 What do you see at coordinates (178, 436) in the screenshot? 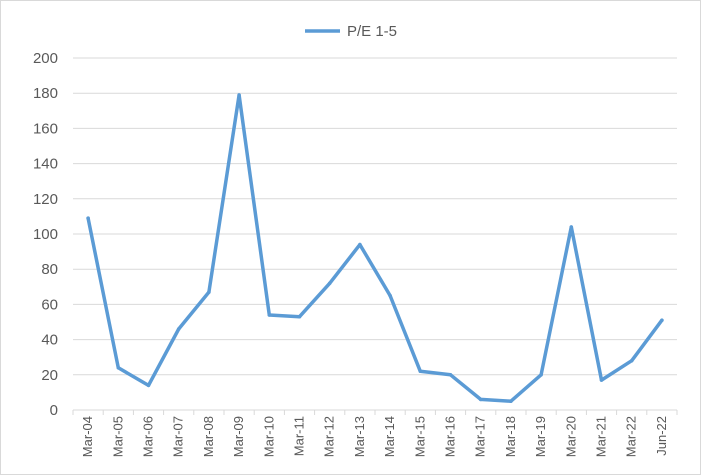
I see `x-tick-label: Mar-07` at bounding box center [178, 436].